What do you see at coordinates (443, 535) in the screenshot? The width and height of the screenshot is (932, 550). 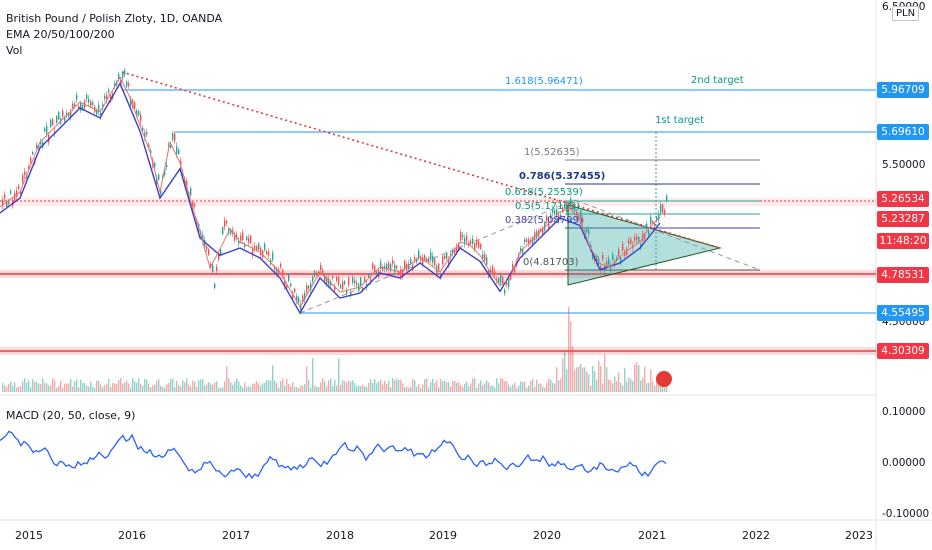 I see `time-tick: 2019` at bounding box center [443, 535].